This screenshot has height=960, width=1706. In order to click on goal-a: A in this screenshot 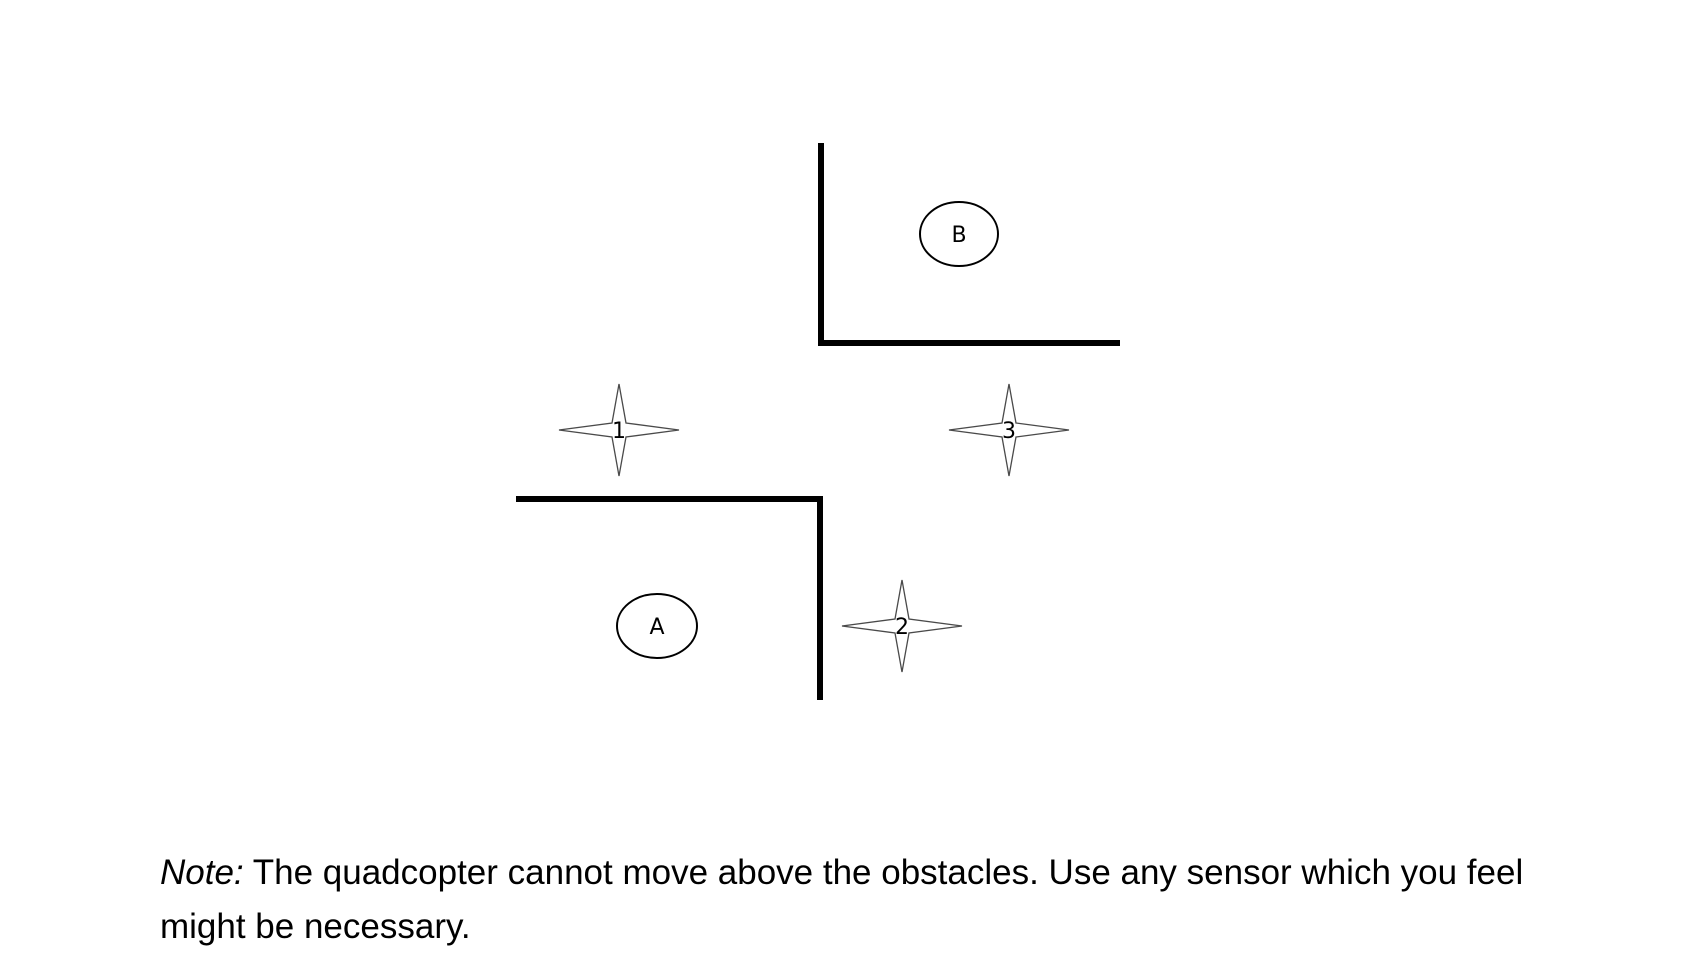, I will do `click(657, 626)`.